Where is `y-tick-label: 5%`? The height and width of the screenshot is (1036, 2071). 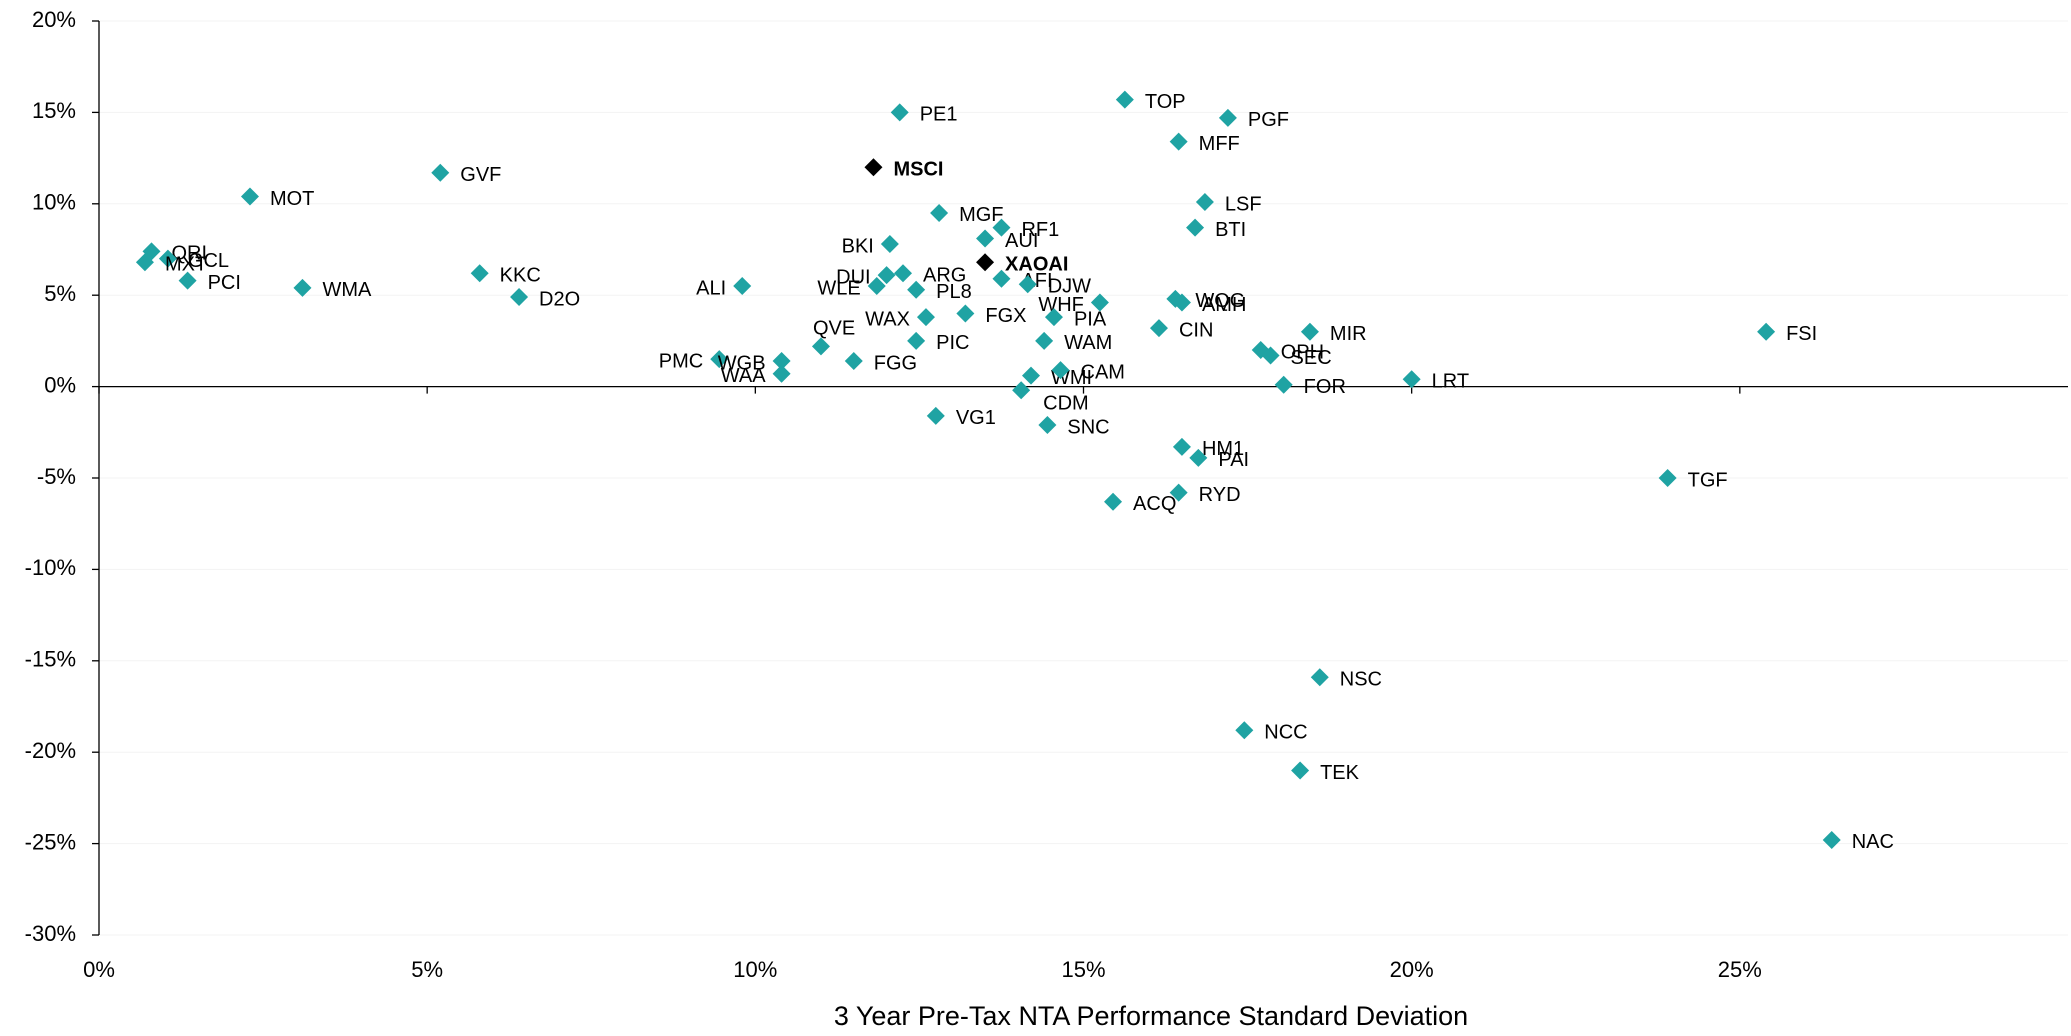 y-tick-label: 5% is located at coordinates (60, 293).